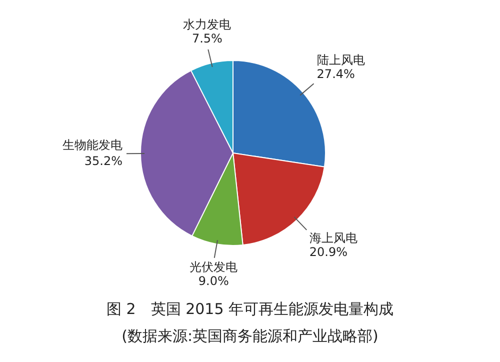 Image resolution: width=500 pixels, height=362 pixels. Describe the element at coordinates (250, 336) in the screenshot. I see `text: (数据来源:英国商务能源和产业战略部)` at that location.